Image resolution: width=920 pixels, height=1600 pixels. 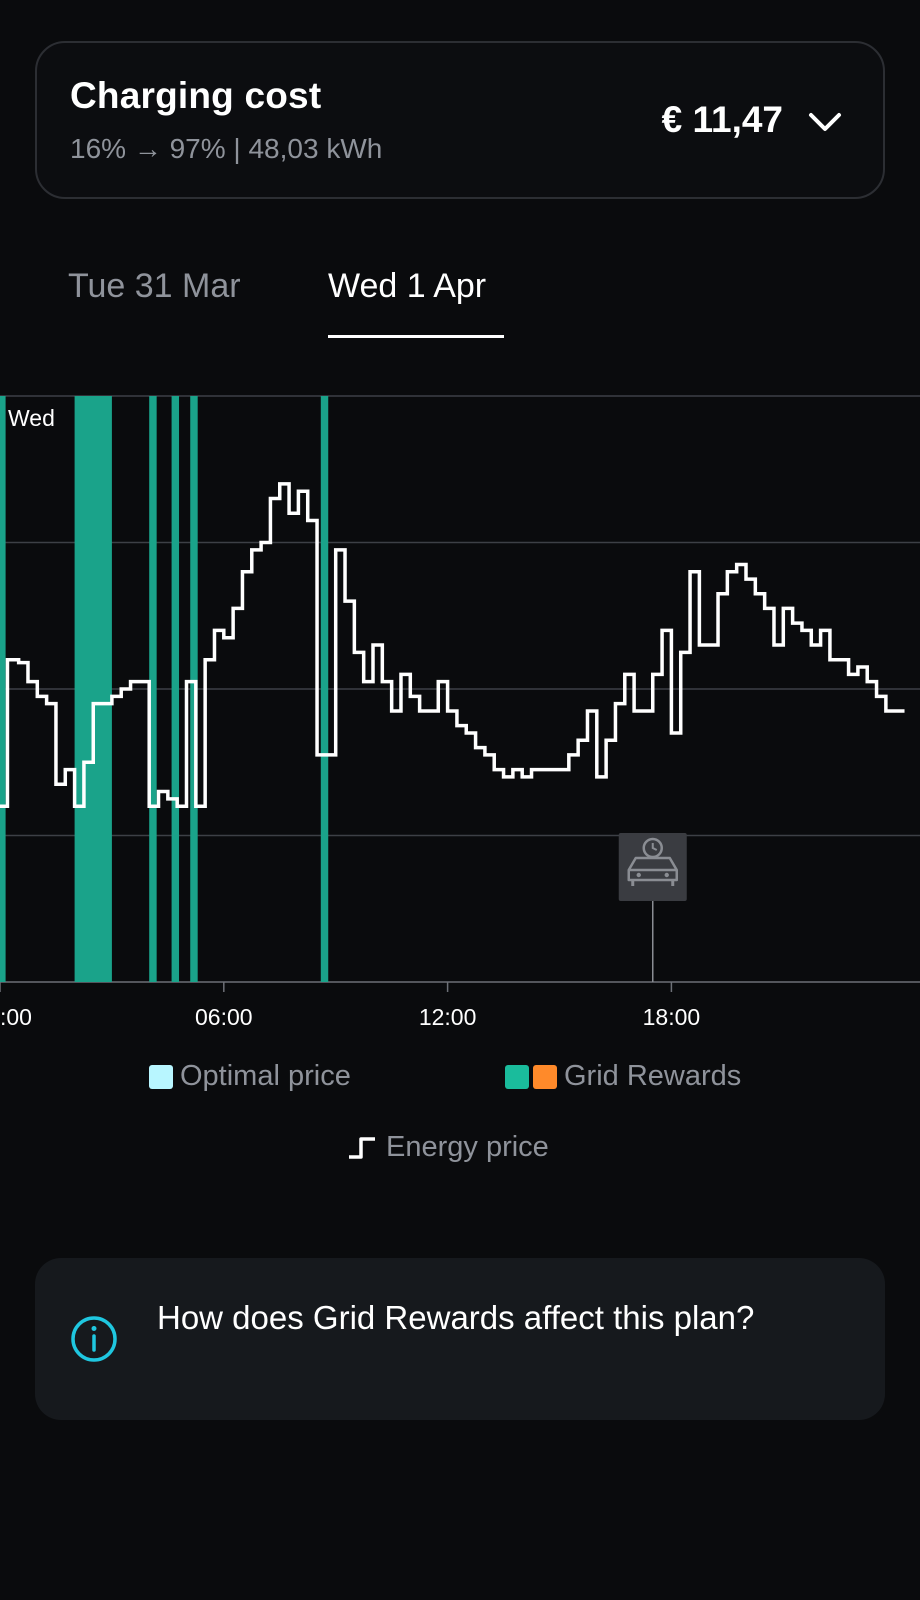 I want to click on day-tabs: Tue 31 Mar Wed 1 Apr, so click(x=460, y=300).